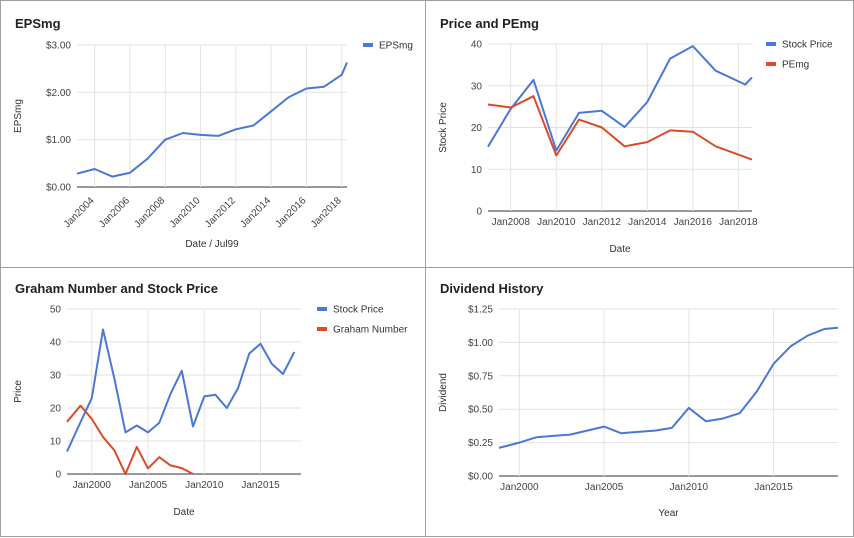  What do you see at coordinates (38, 23) in the screenshot?
I see `chart-title: EPSmg` at bounding box center [38, 23].